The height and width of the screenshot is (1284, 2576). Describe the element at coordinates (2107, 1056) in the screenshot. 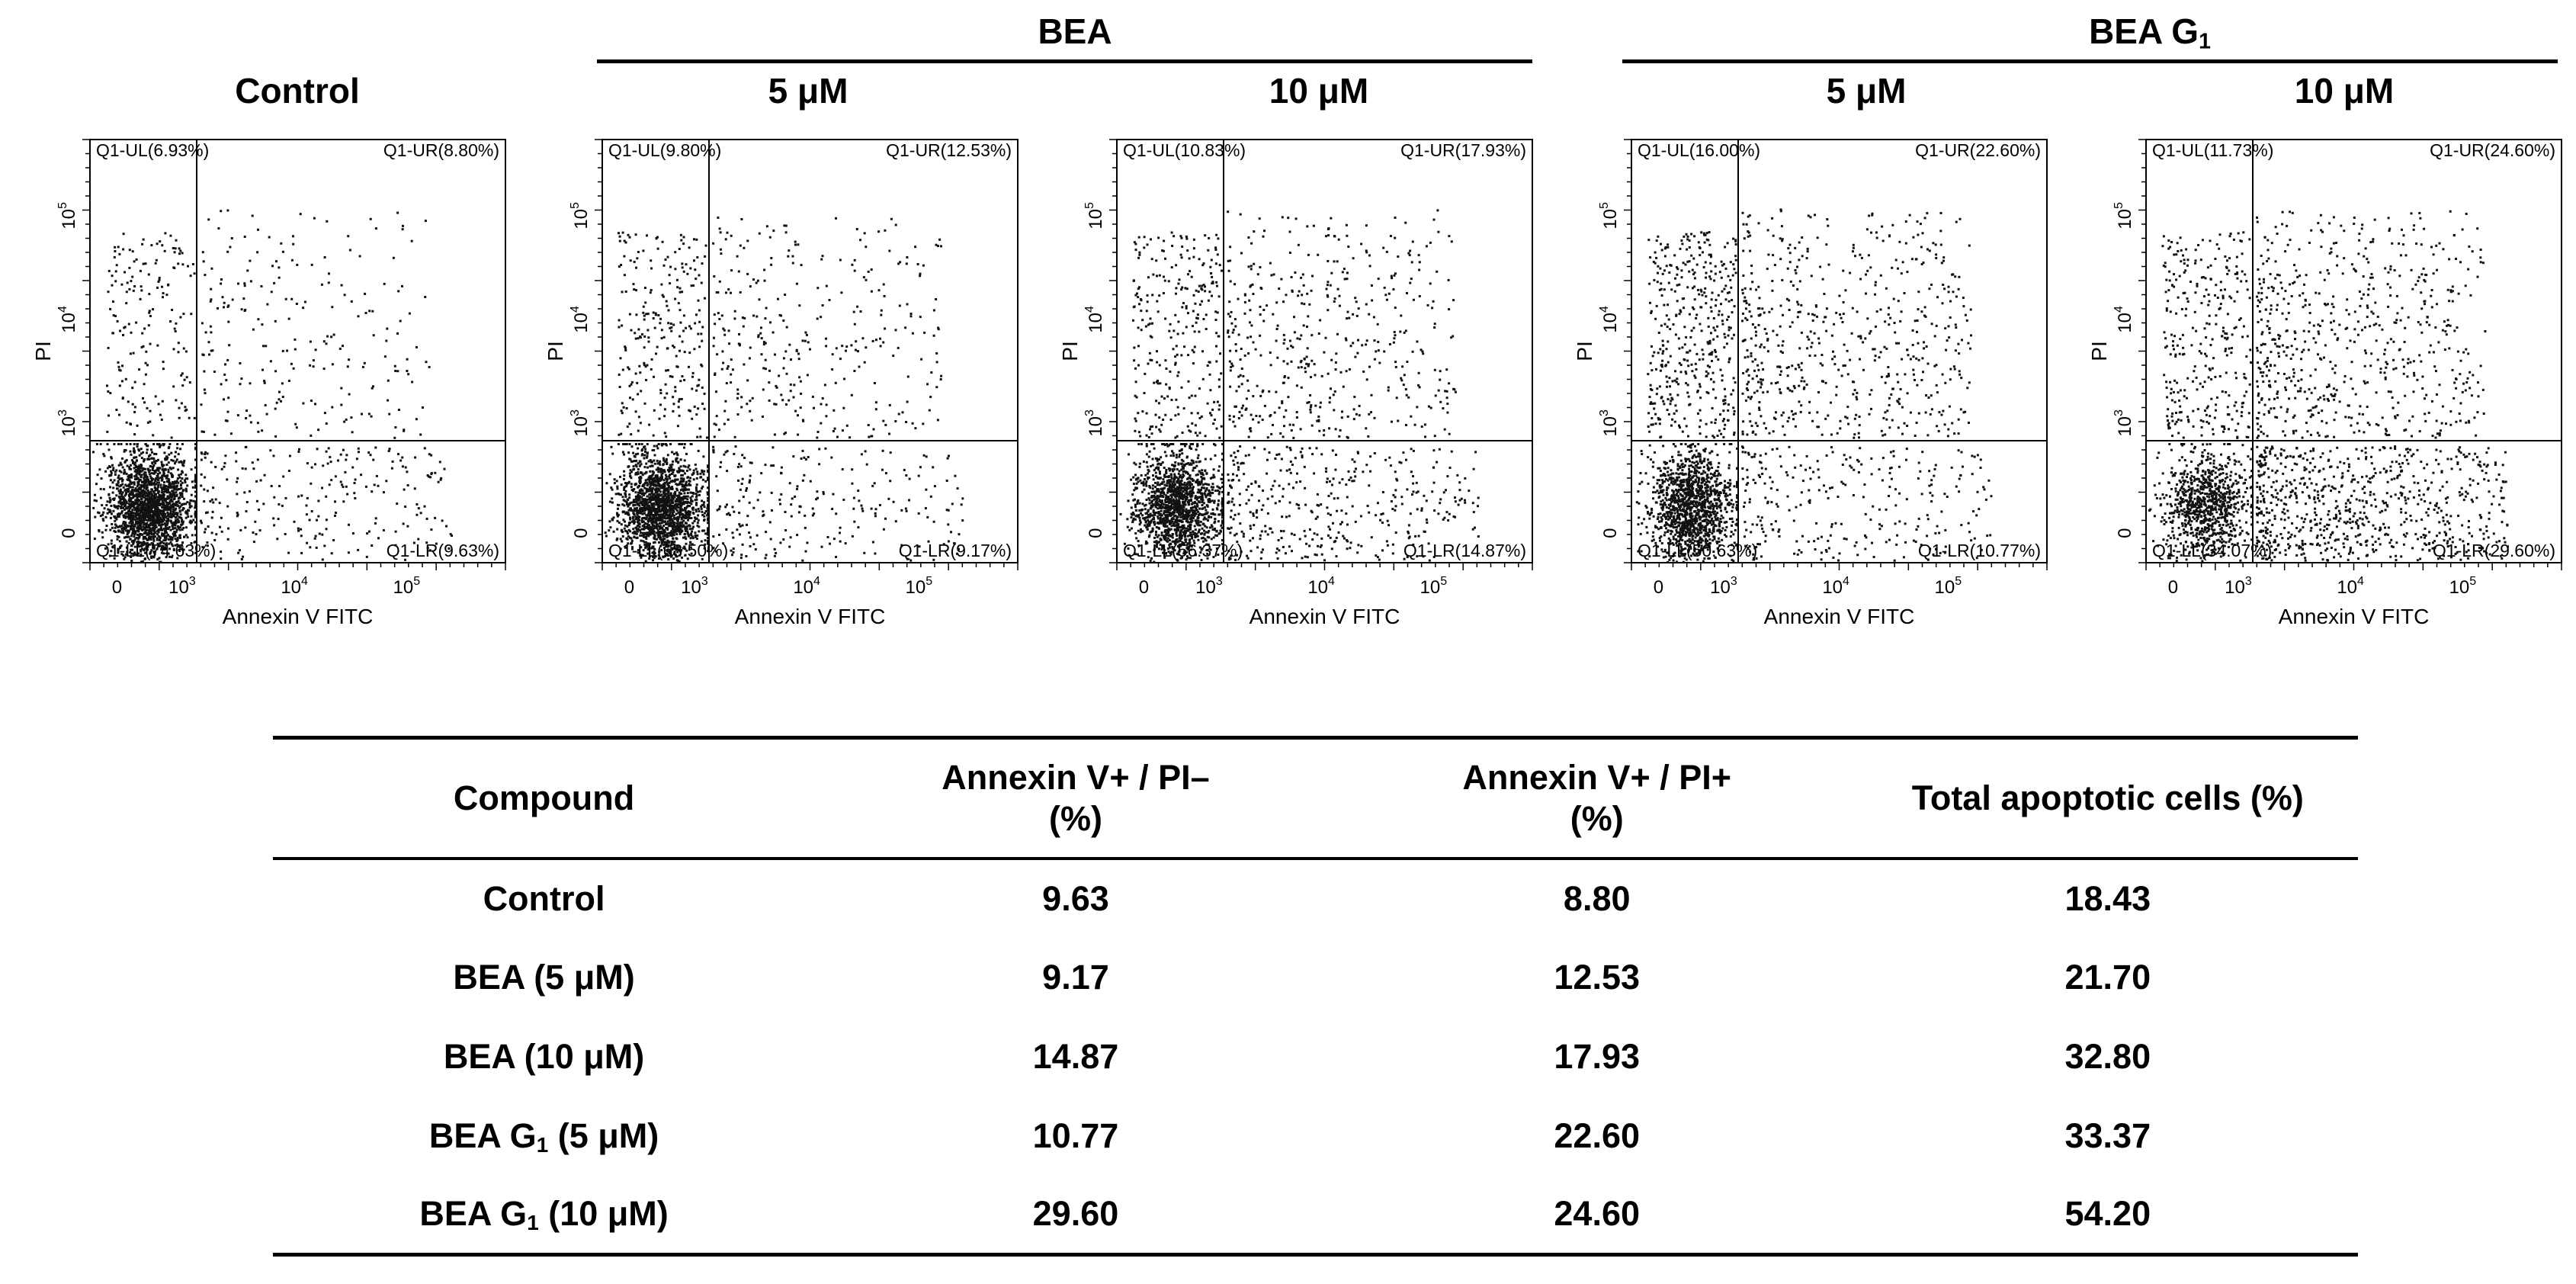

I see `total-apoptosis-cell: 32.80` at that location.